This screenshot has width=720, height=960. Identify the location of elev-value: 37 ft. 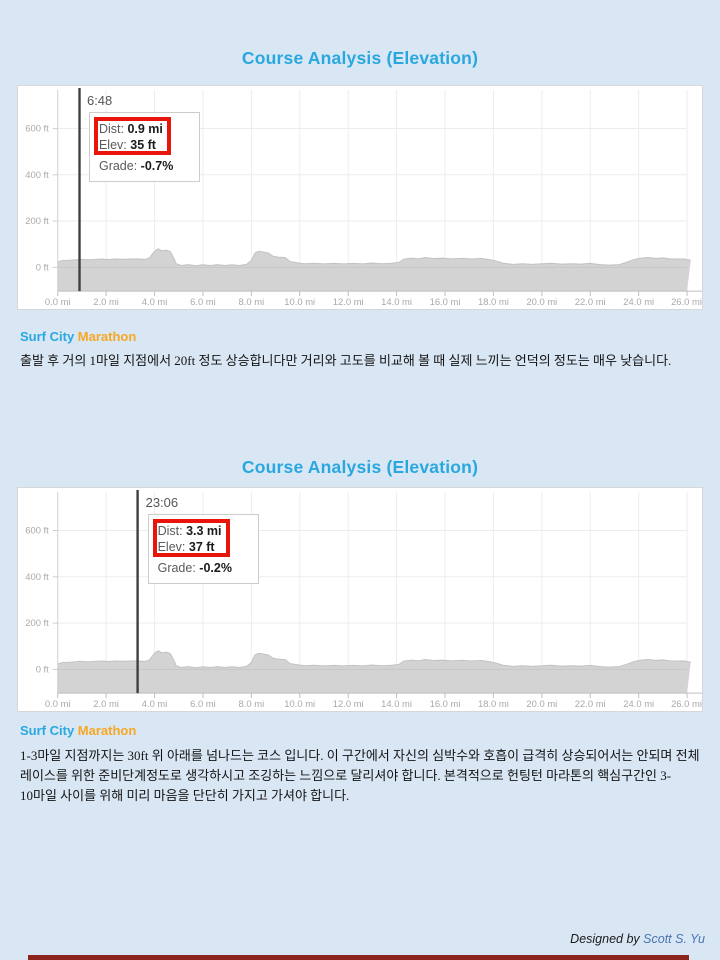
(201, 547).